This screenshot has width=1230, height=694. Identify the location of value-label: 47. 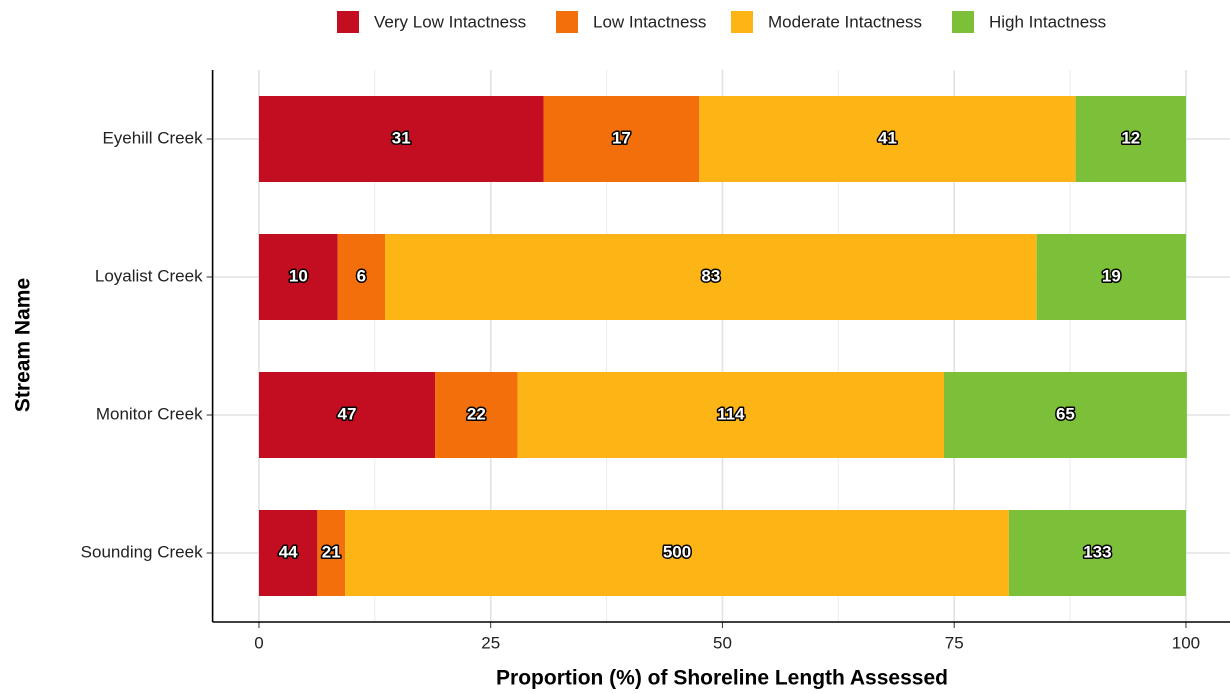
(347, 413).